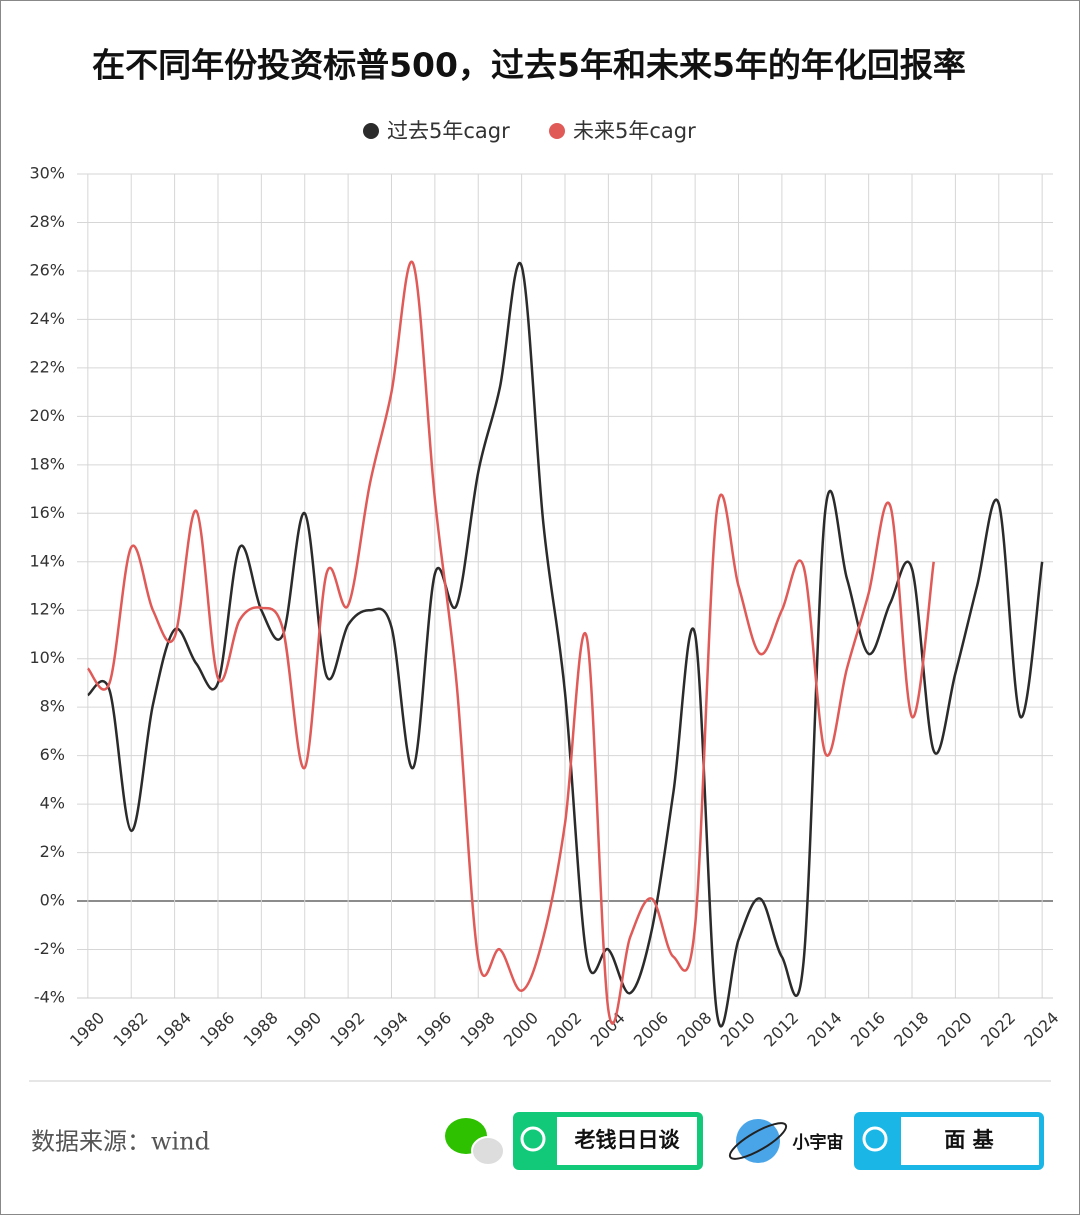  I want to click on y-tick-label: 8%, so click(52, 706).